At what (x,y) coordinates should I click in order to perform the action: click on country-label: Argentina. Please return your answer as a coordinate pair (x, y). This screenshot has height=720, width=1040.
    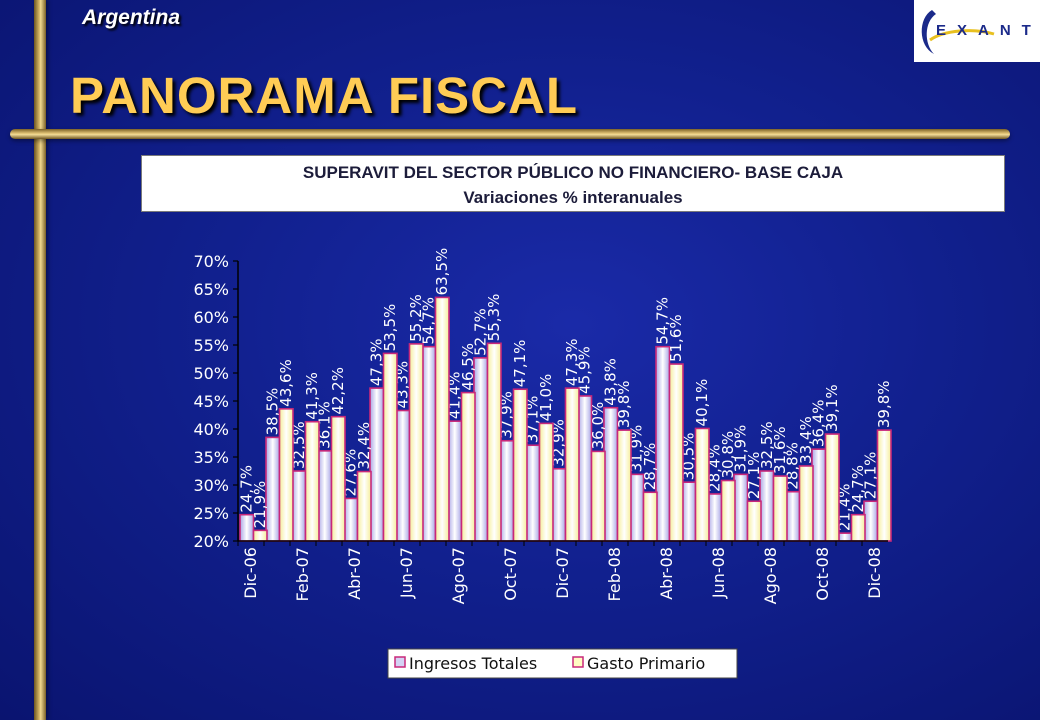
    Looking at the image, I should click on (131, 17).